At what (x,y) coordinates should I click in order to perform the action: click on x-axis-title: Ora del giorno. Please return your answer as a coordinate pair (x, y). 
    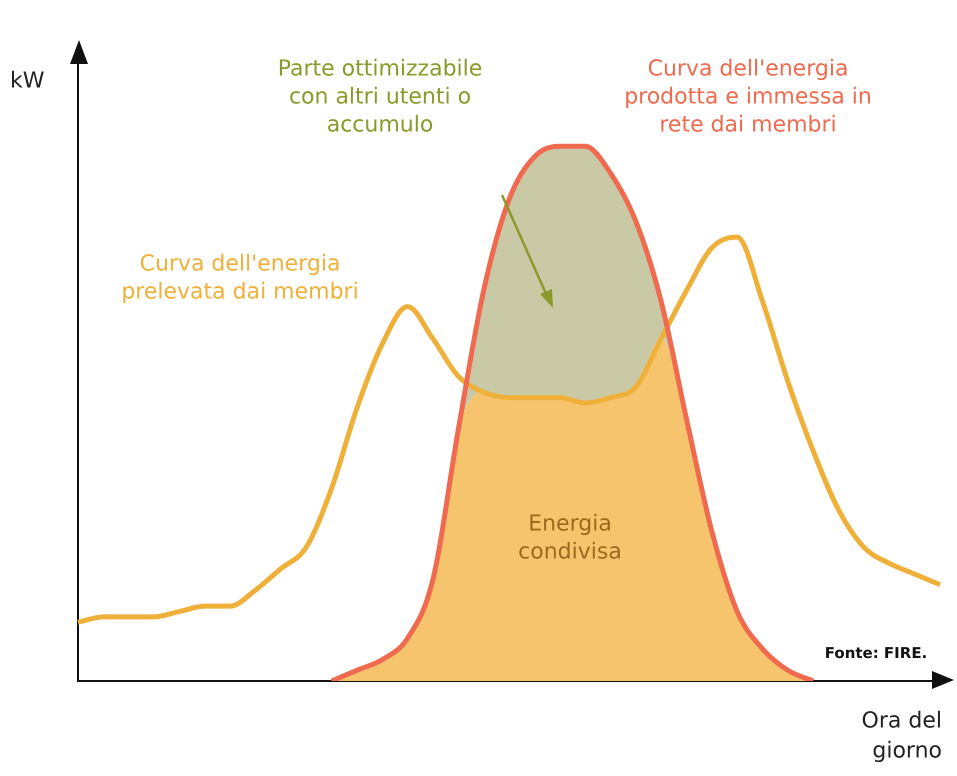
    Looking at the image, I should click on (902, 736).